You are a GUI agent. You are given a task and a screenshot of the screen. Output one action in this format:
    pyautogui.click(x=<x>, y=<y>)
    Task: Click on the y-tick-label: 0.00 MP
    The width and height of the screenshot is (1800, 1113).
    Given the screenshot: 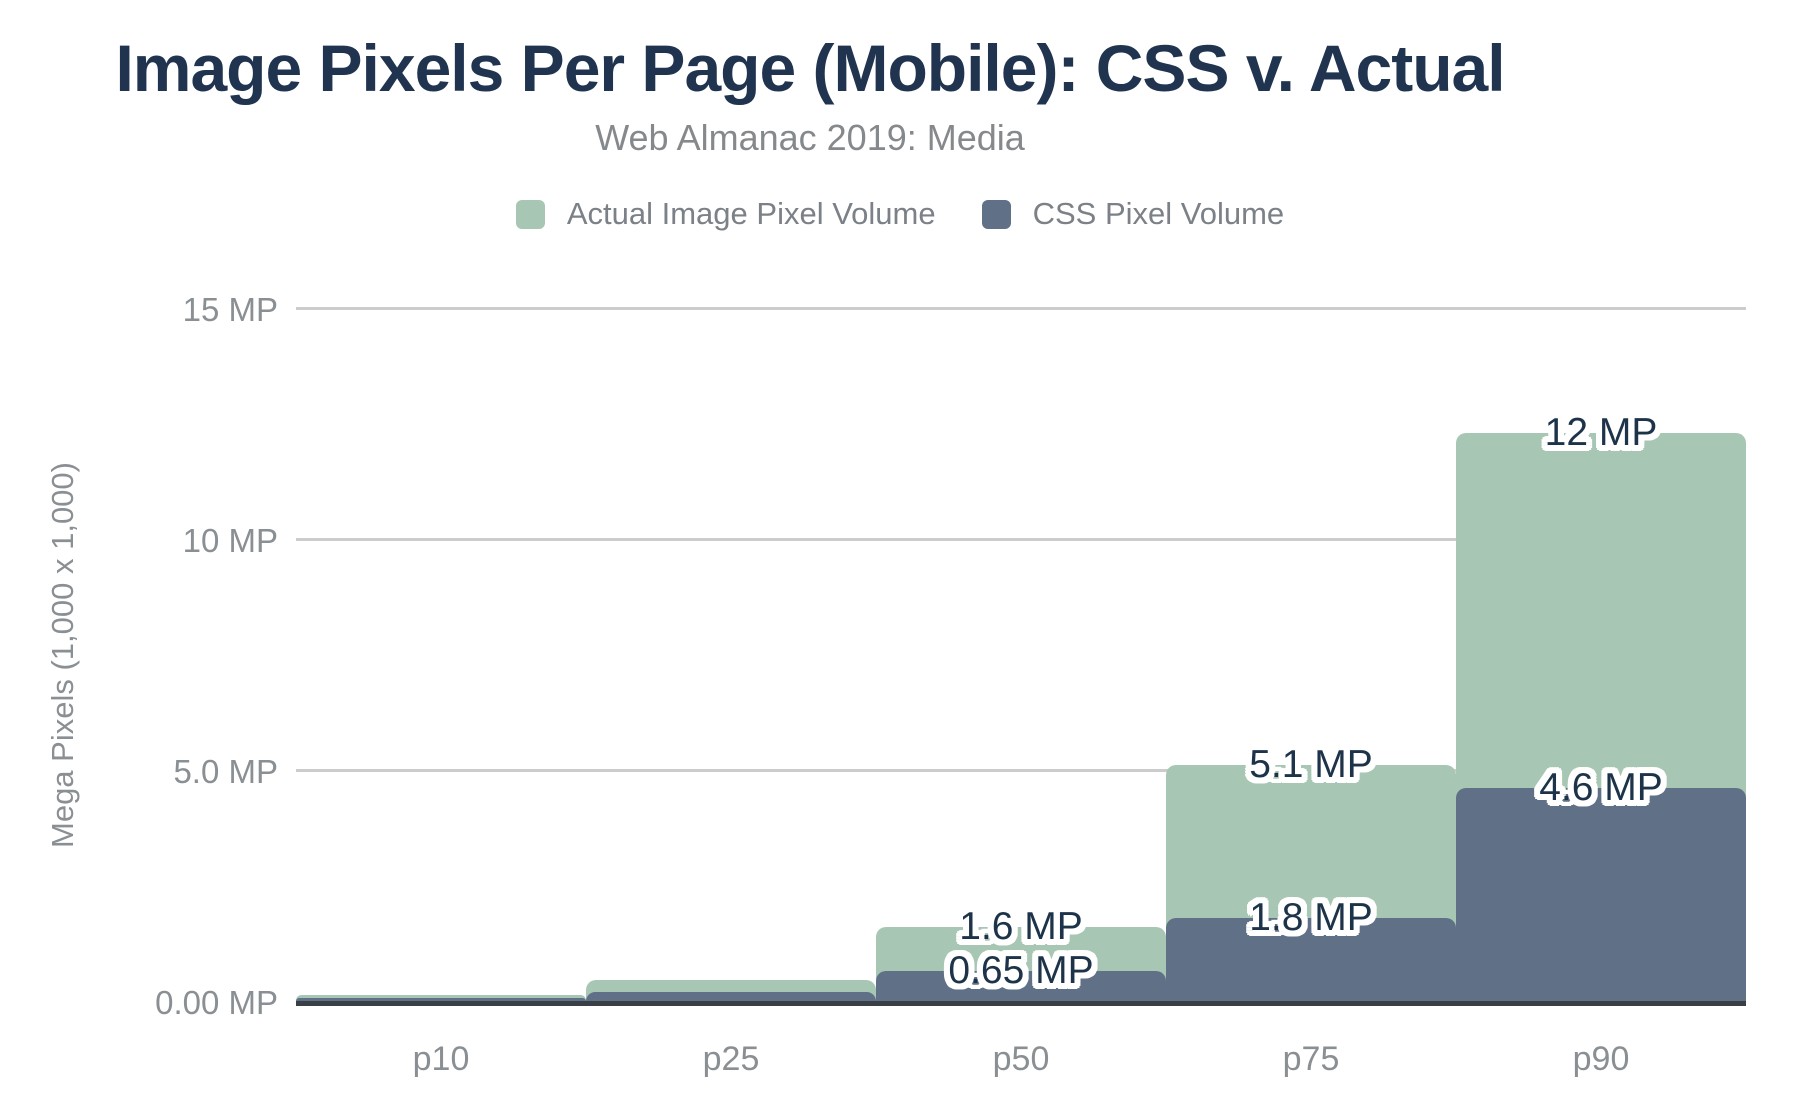 What is the action you would take?
    pyautogui.click(x=216, y=1002)
    